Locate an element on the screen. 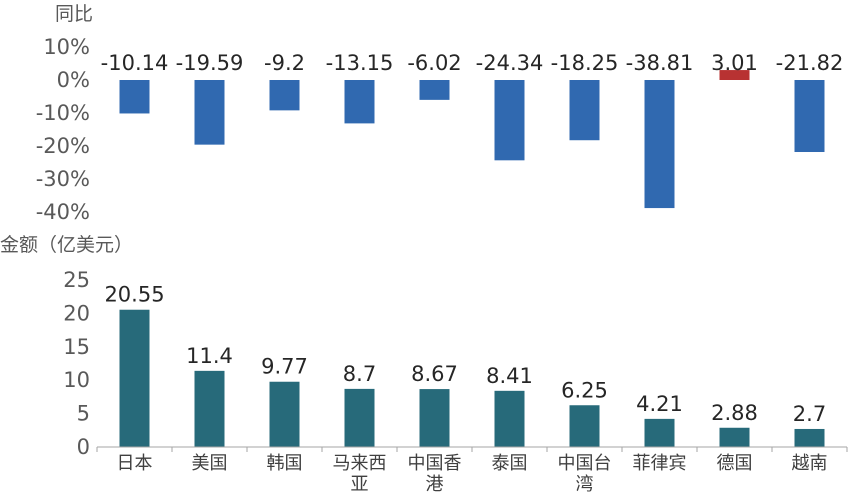 This screenshot has height=493, width=848. amount-label-hongkong: 8.67 is located at coordinates (434, 374).